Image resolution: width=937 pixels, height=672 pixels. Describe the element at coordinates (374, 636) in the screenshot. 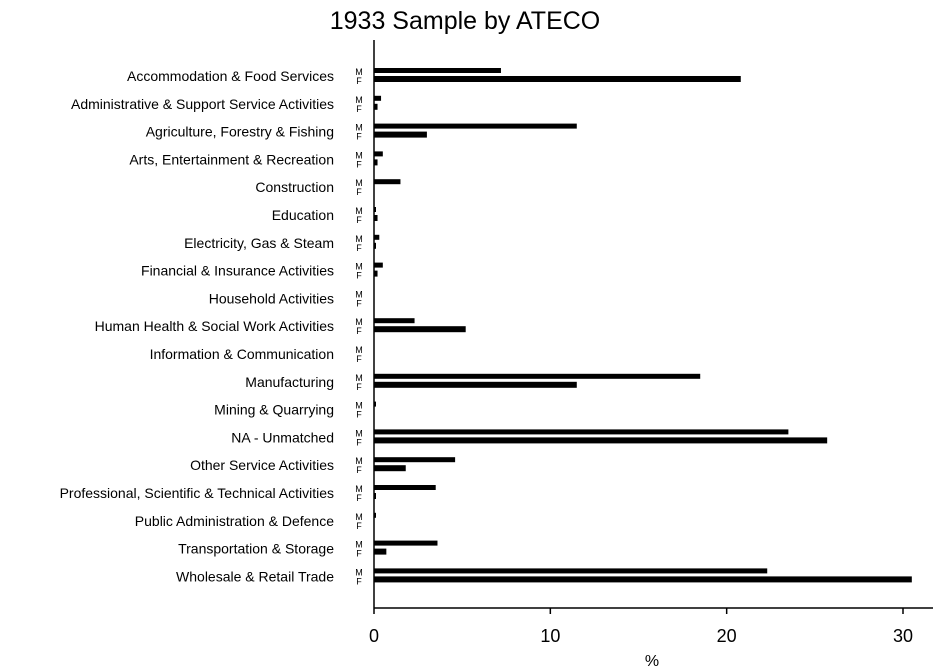

I see `x-tick-label: 0` at that location.